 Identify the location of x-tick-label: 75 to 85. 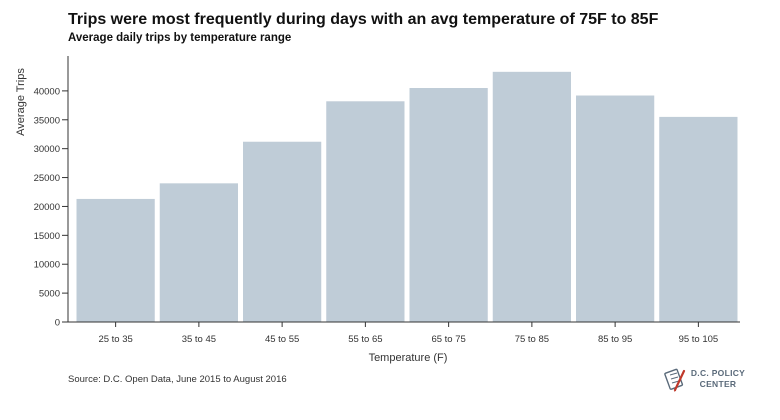
(532, 339).